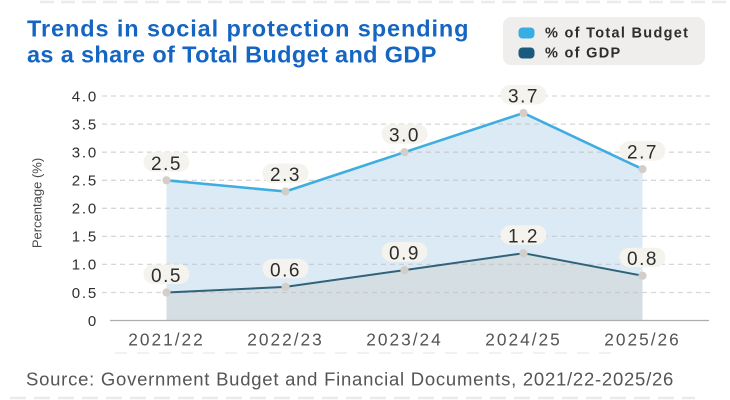 The width and height of the screenshot is (730, 400). What do you see at coordinates (404, 340) in the screenshot?
I see `svg-text: 2023/24` at bounding box center [404, 340].